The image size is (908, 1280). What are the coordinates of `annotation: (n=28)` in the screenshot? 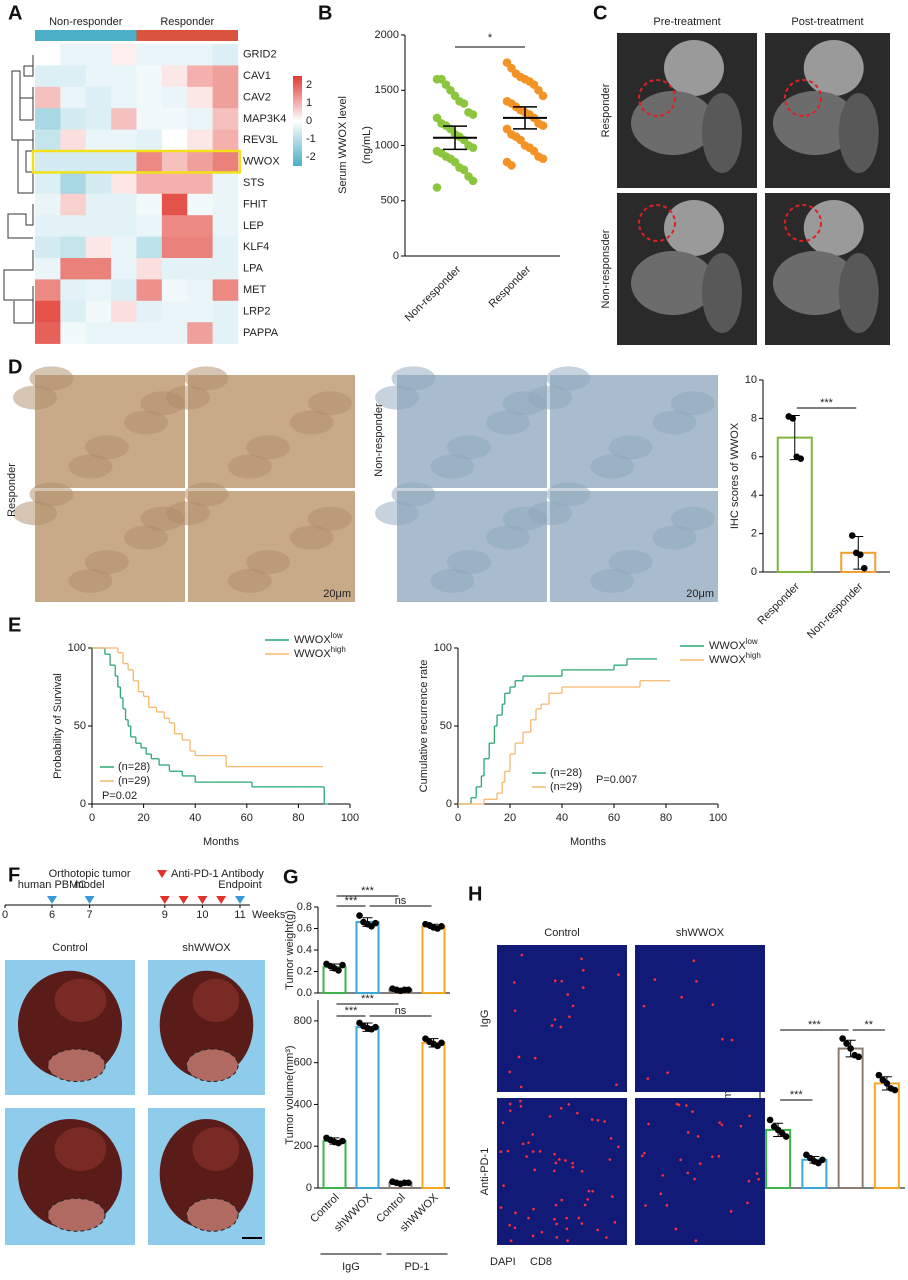 It's located at (566, 773).